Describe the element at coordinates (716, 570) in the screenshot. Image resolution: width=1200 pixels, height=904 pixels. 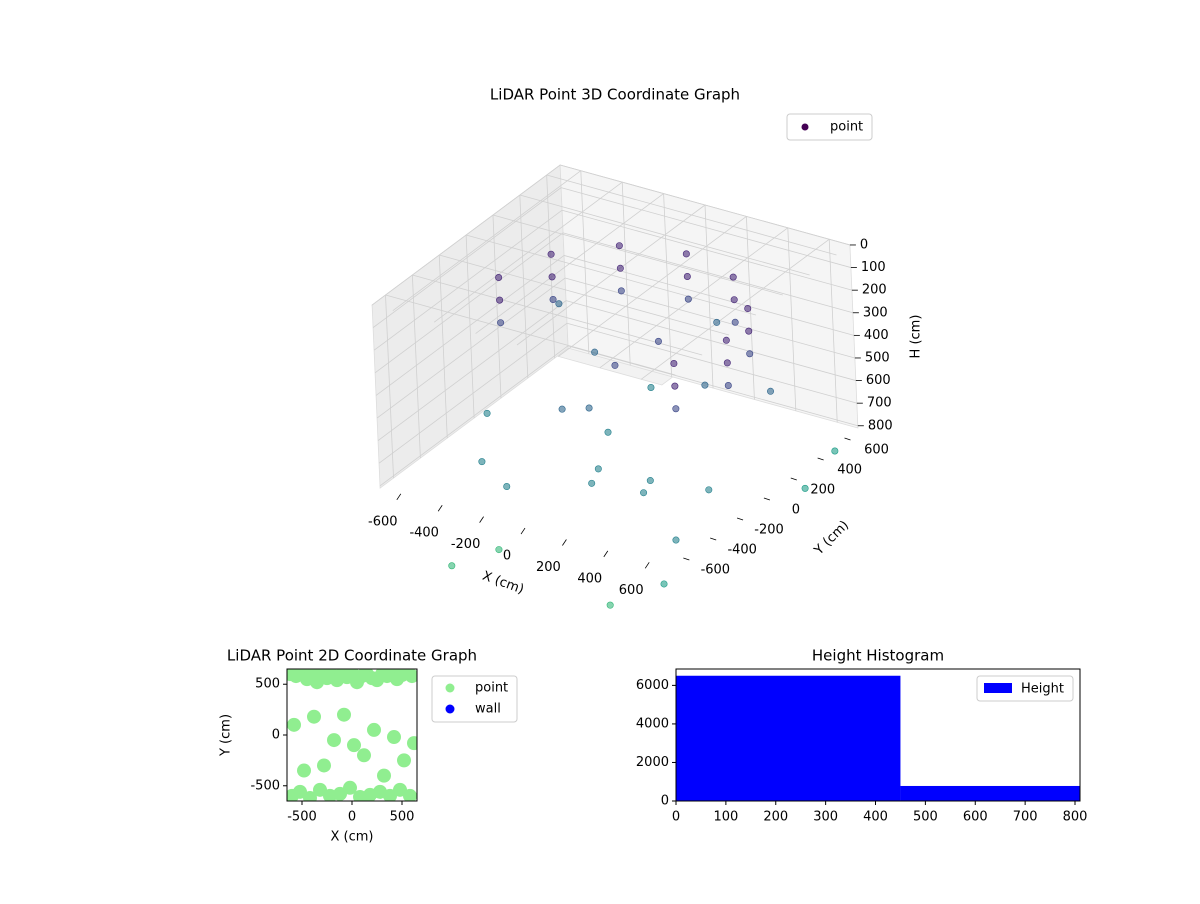
I see `y-tick-label: -600` at that location.